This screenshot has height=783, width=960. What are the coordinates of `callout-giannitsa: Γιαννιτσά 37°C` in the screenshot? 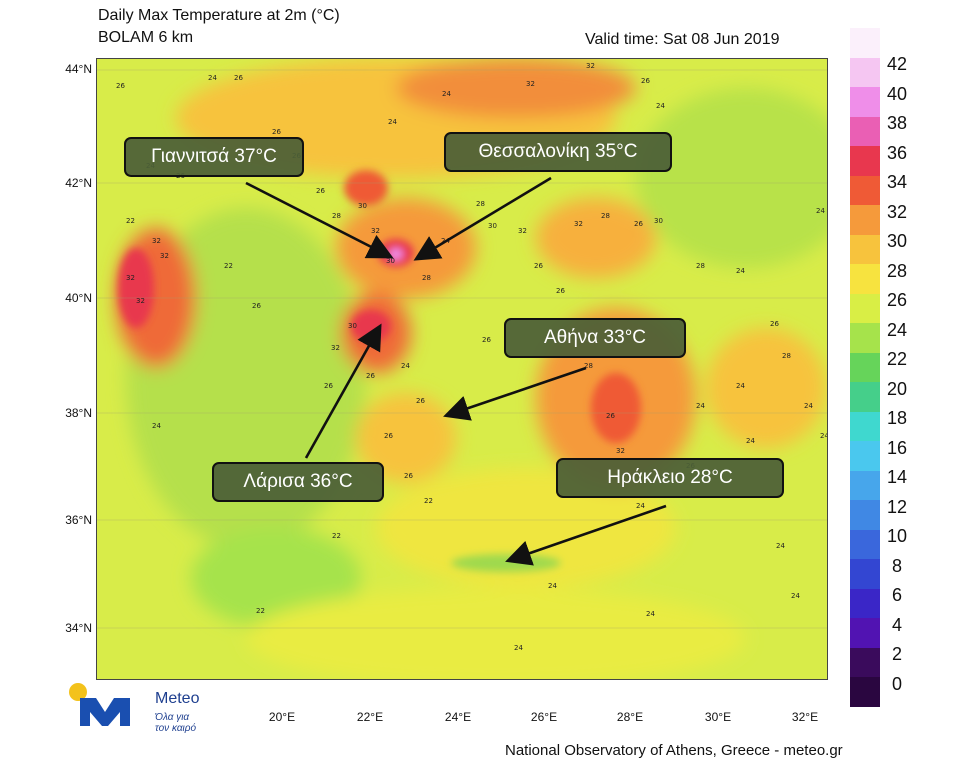 It's located at (214, 157).